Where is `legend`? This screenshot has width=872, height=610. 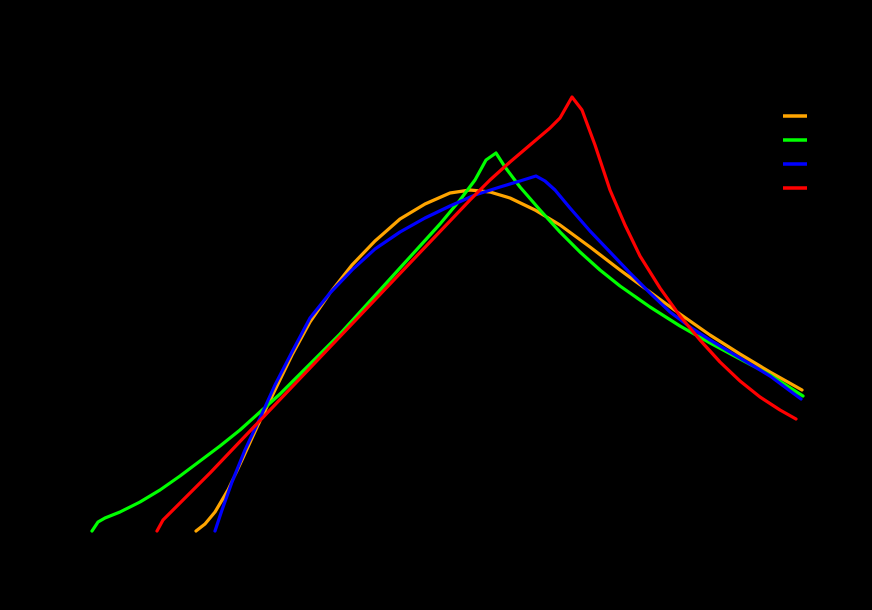 legend is located at coordinates (795, 152).